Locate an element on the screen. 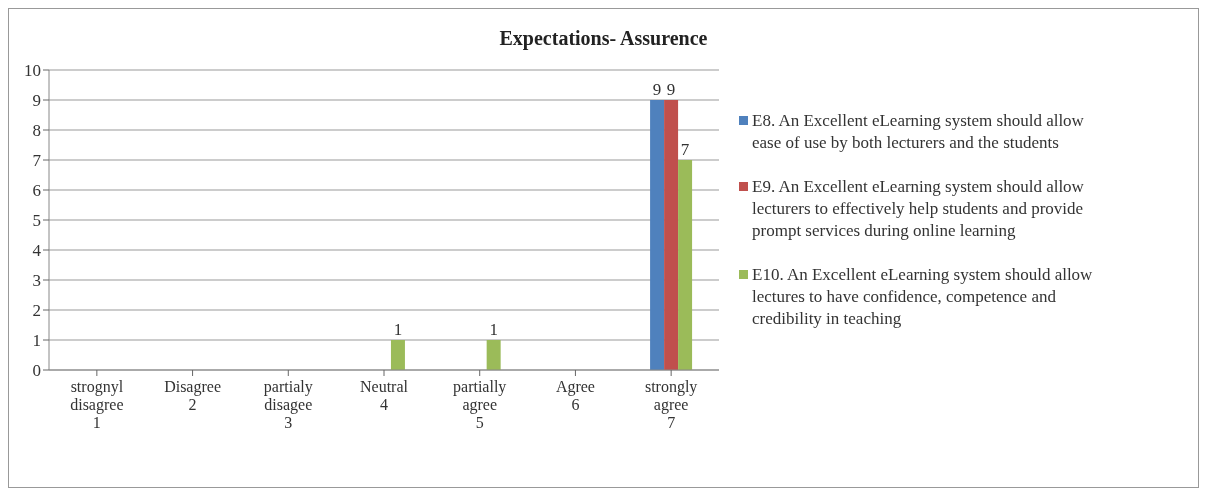  y-tick-label: 0 is located at coordinates (36, 371).